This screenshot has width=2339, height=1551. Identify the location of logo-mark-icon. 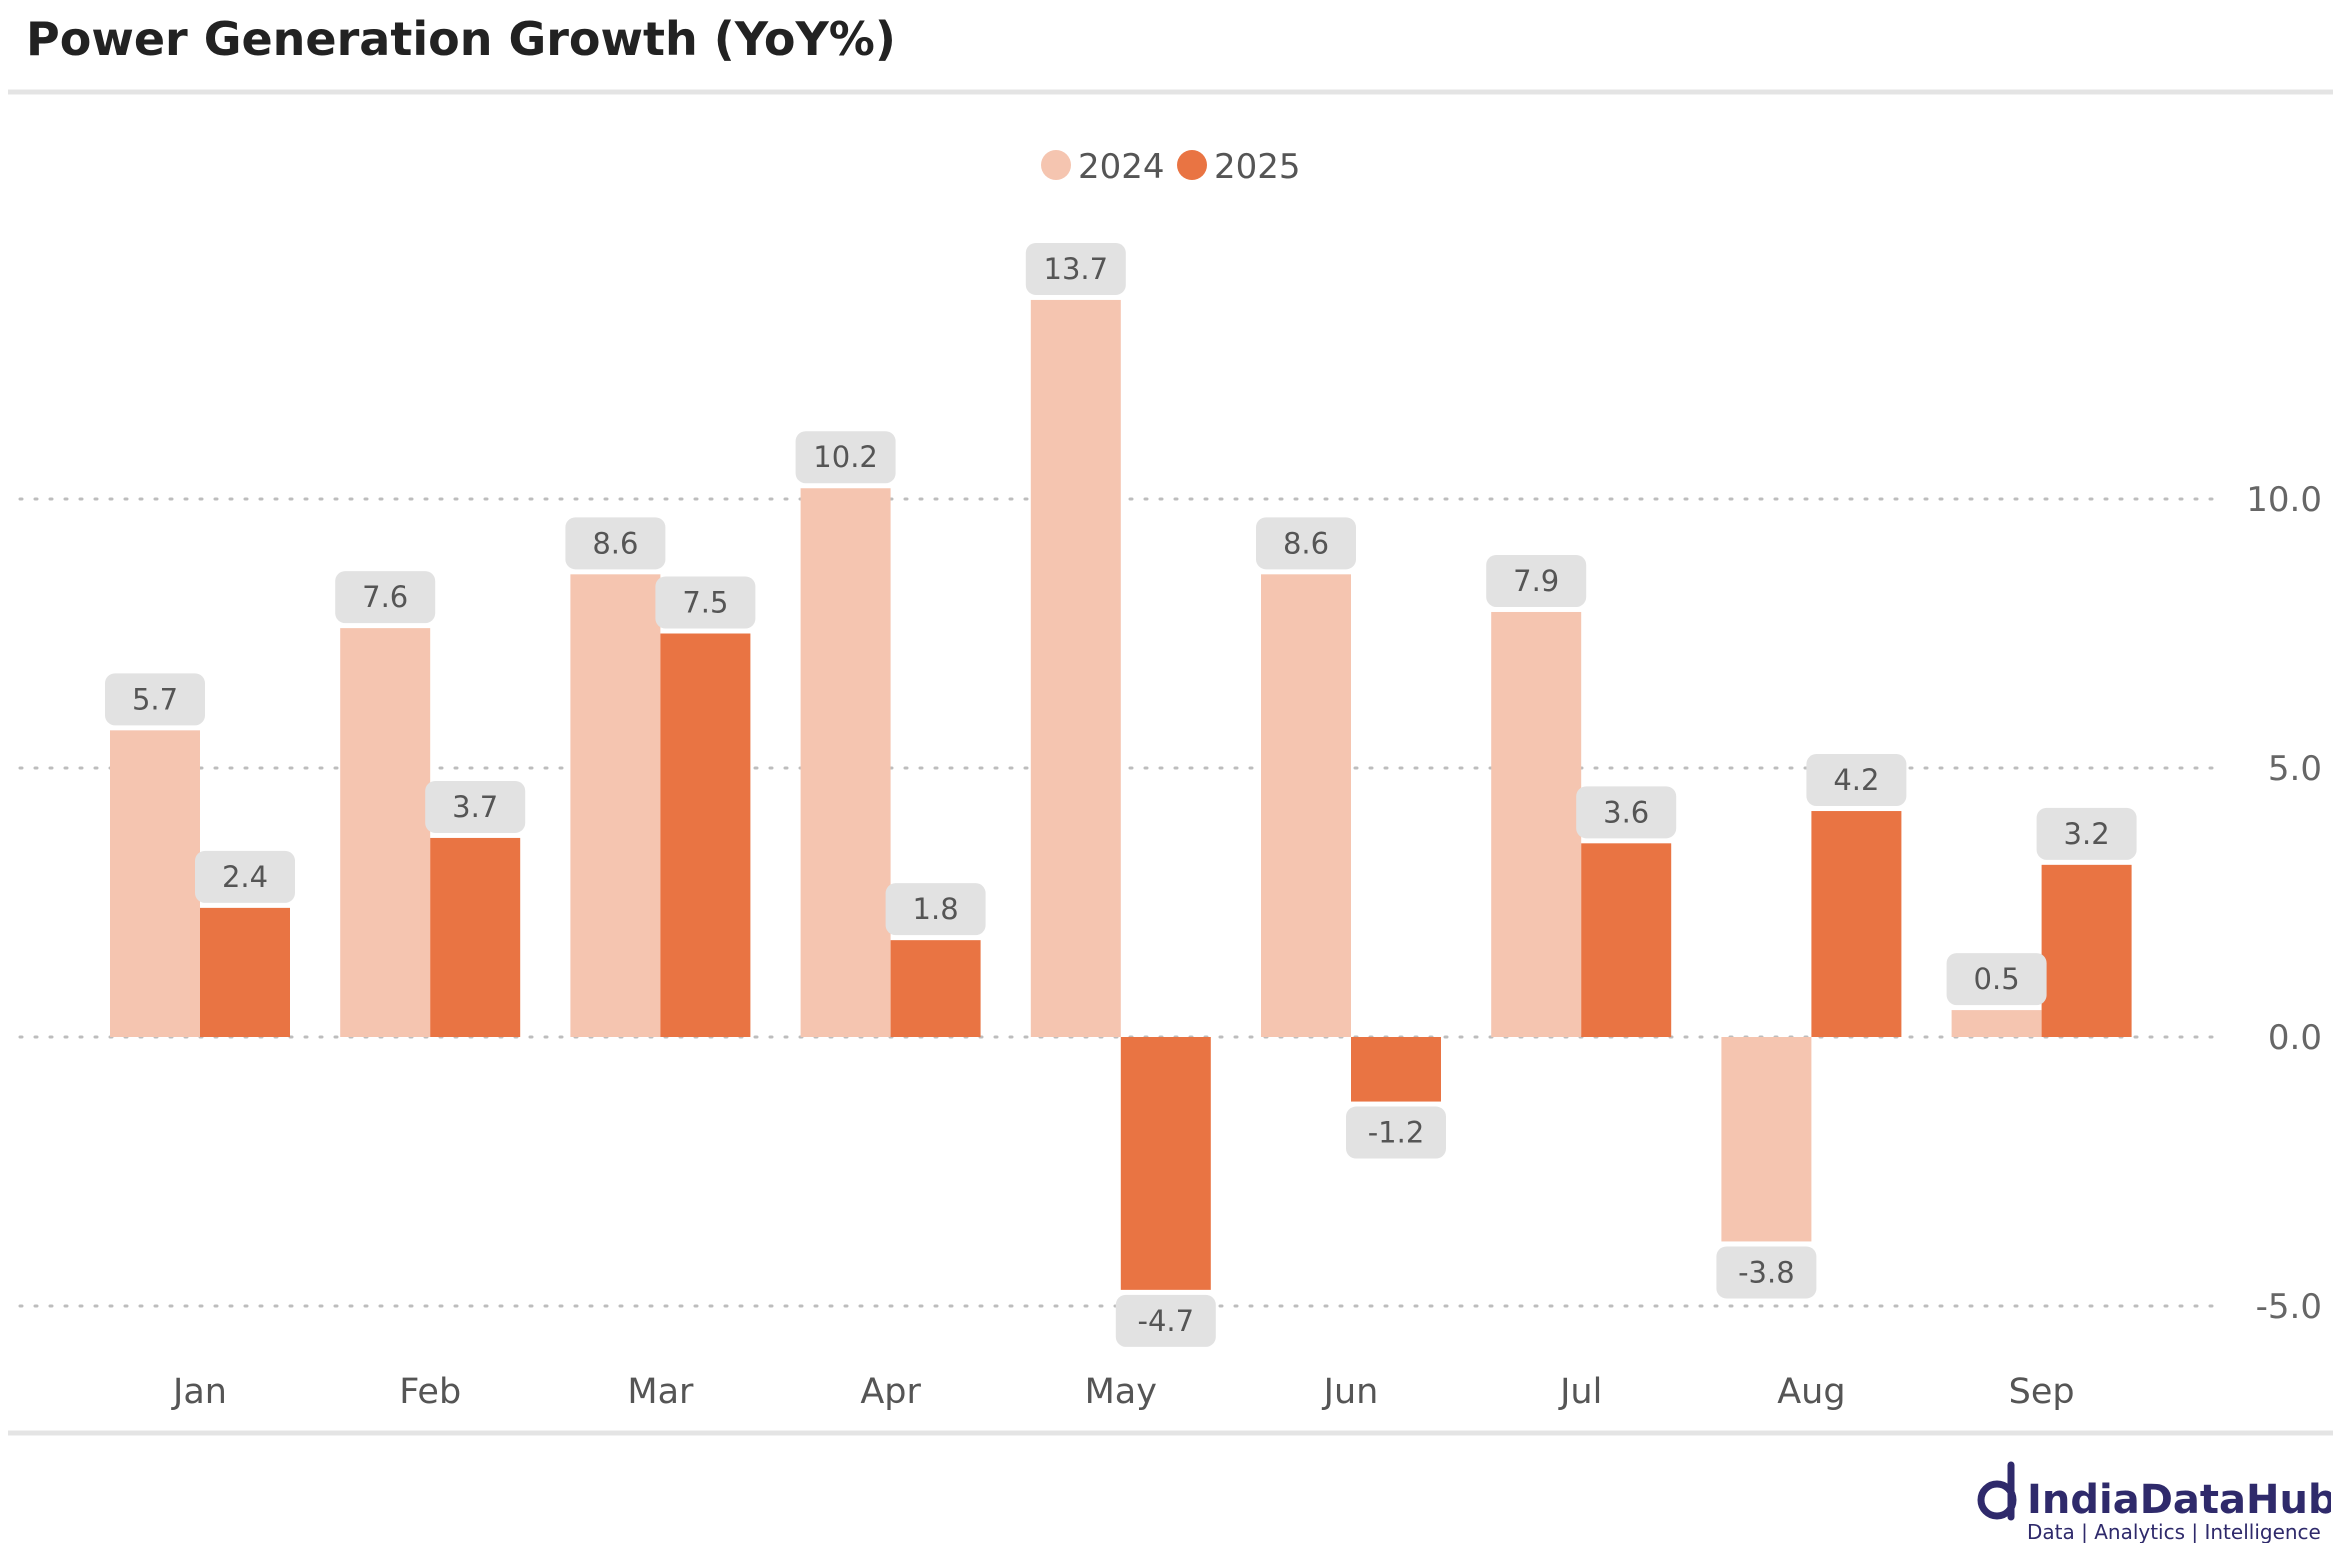
(1997, 1491).